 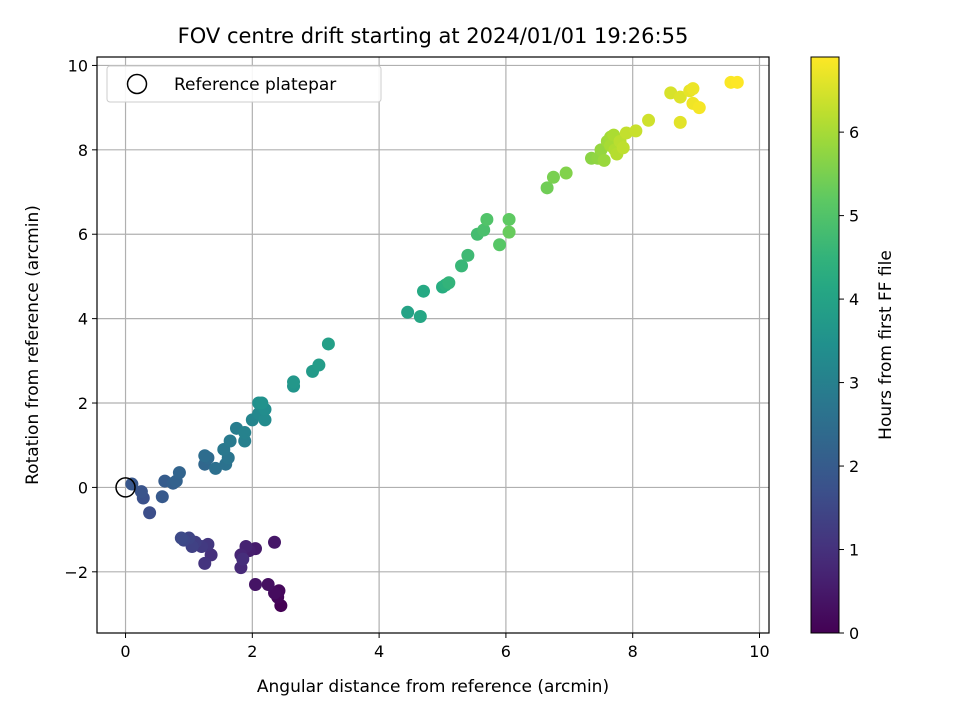 I want to click on x-tick-label: 8, so click(x=633, y=651).